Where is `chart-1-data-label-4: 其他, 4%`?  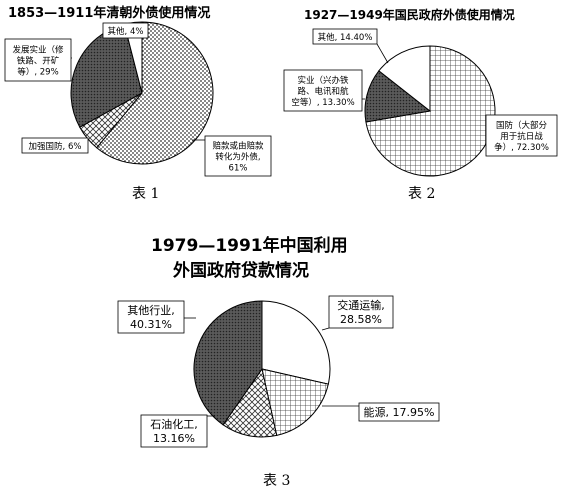
chart-1-data-label-4: 其他, 4% is located at coordinates (126, 31).